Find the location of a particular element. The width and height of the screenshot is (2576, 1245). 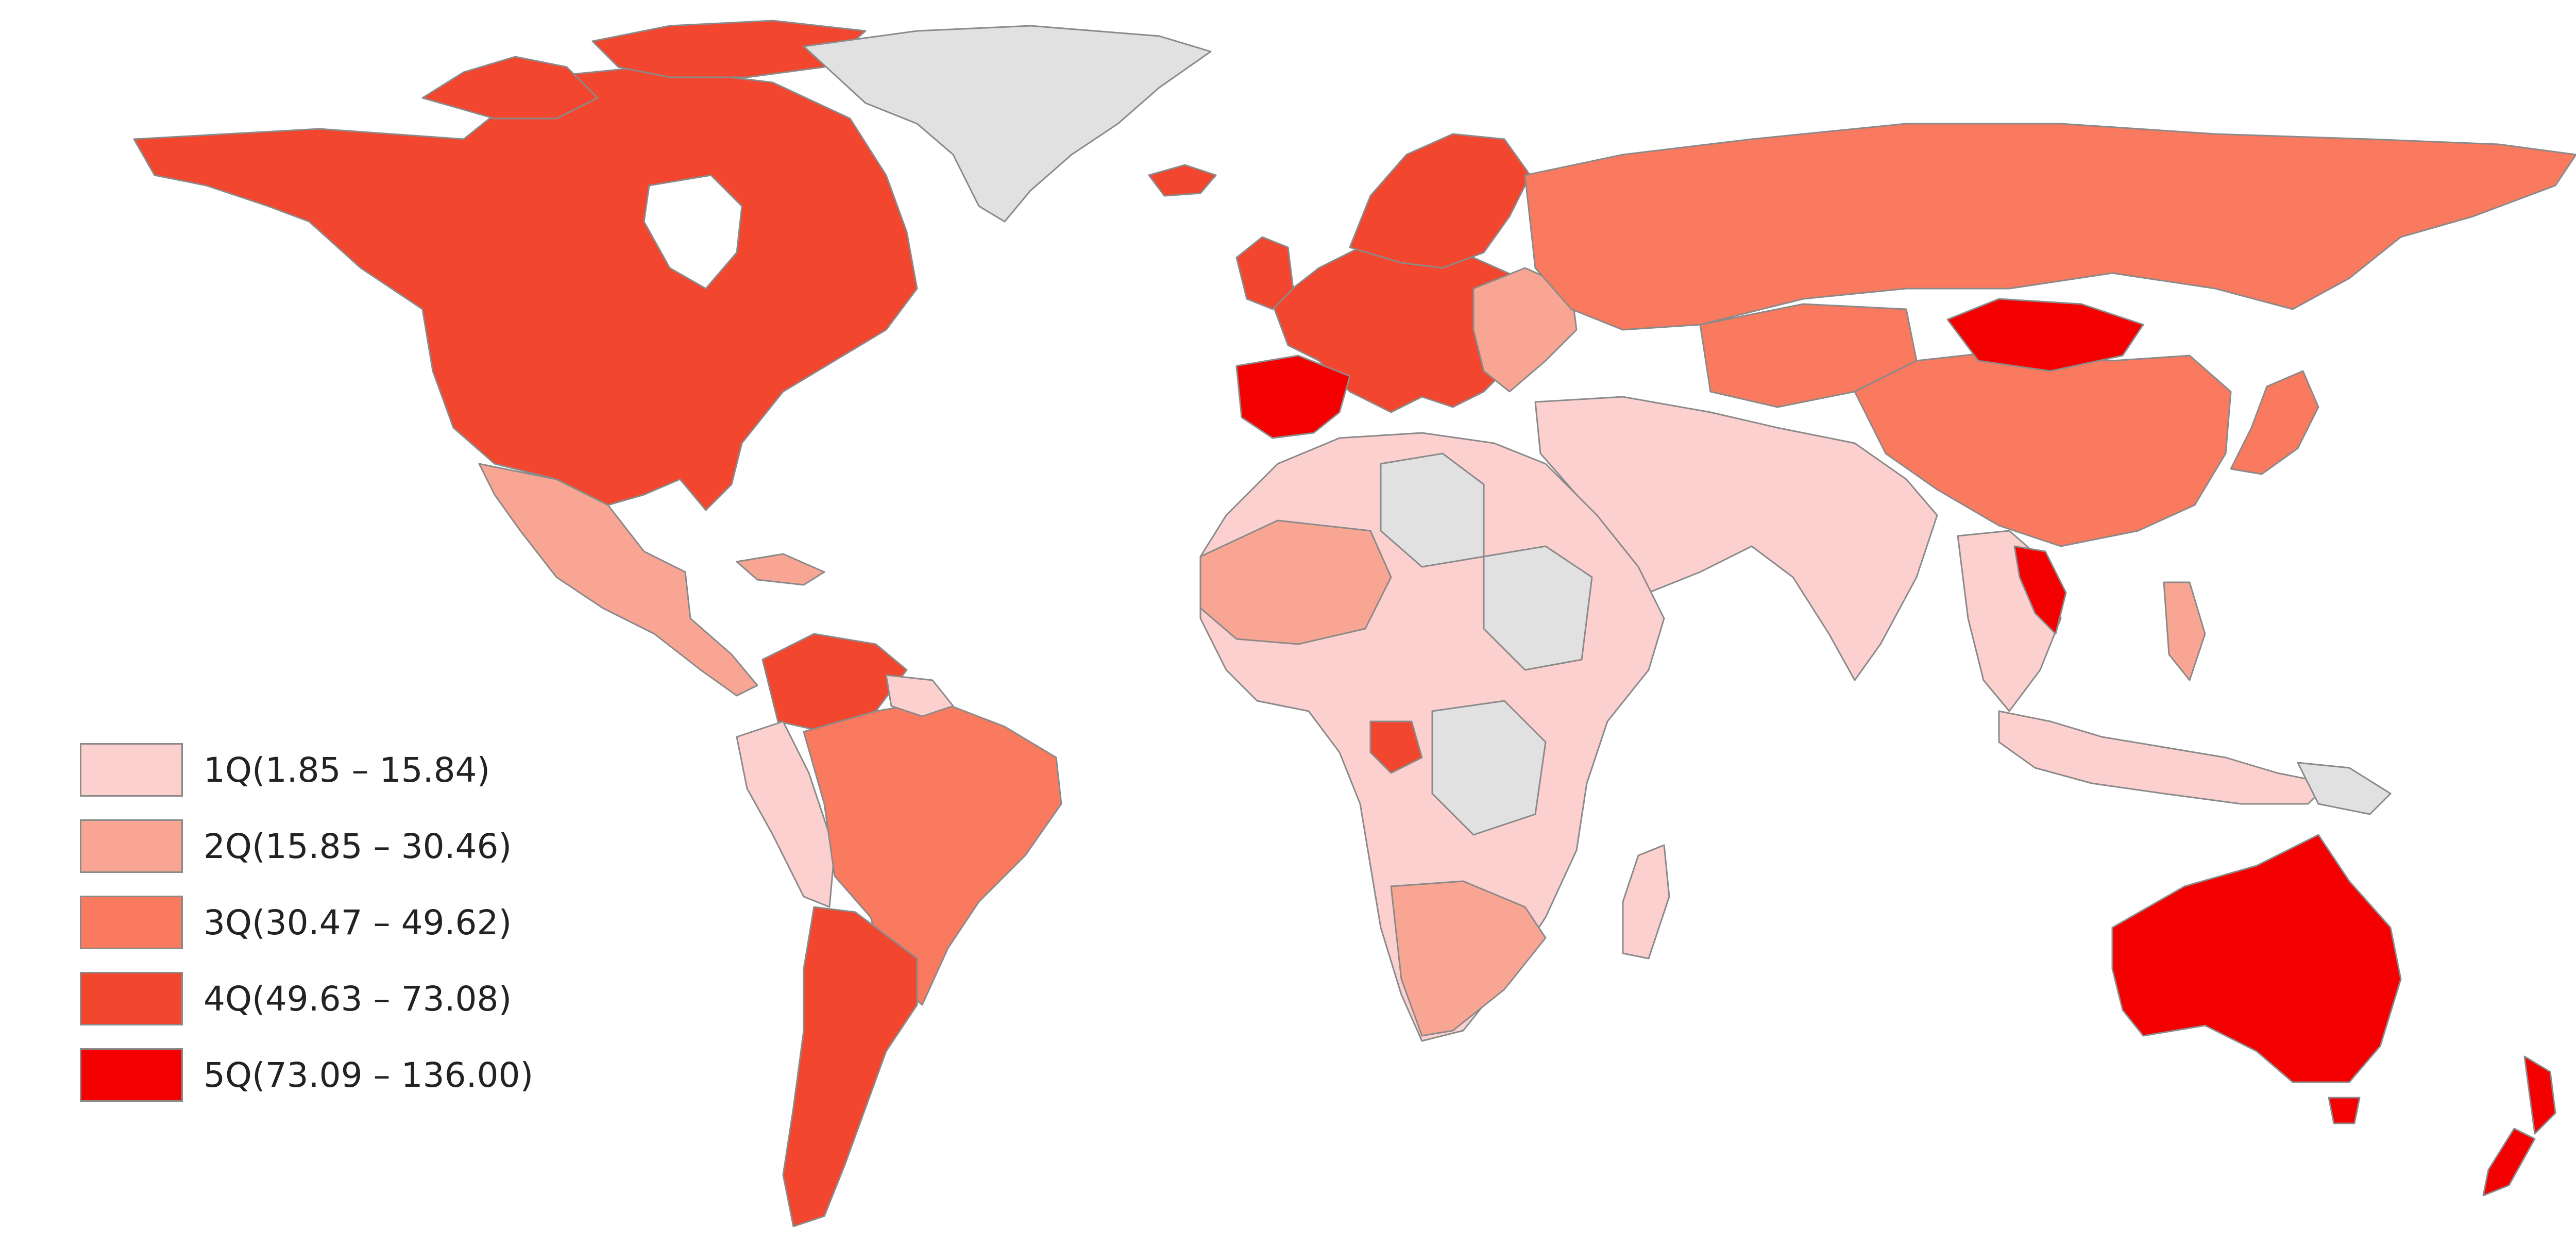

legend-item-q5: 5Q(73.09 – 136.00) is located at coordinates (306, 1075).